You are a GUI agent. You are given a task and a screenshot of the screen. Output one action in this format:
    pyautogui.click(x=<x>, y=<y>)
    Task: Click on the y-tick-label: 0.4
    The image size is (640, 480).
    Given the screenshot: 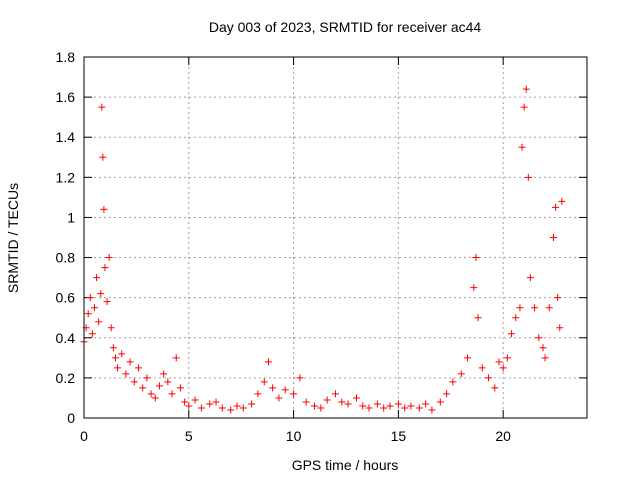 What is the action you would take?
    pyautogui.click(x=66, y=338)
    